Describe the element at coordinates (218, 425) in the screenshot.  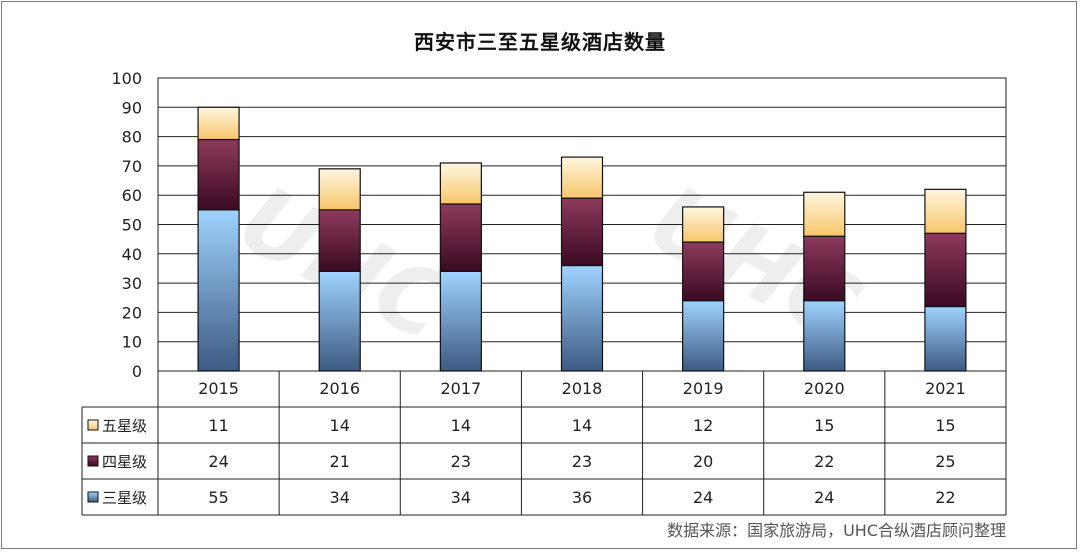
I see `data-label: 11` at that location.